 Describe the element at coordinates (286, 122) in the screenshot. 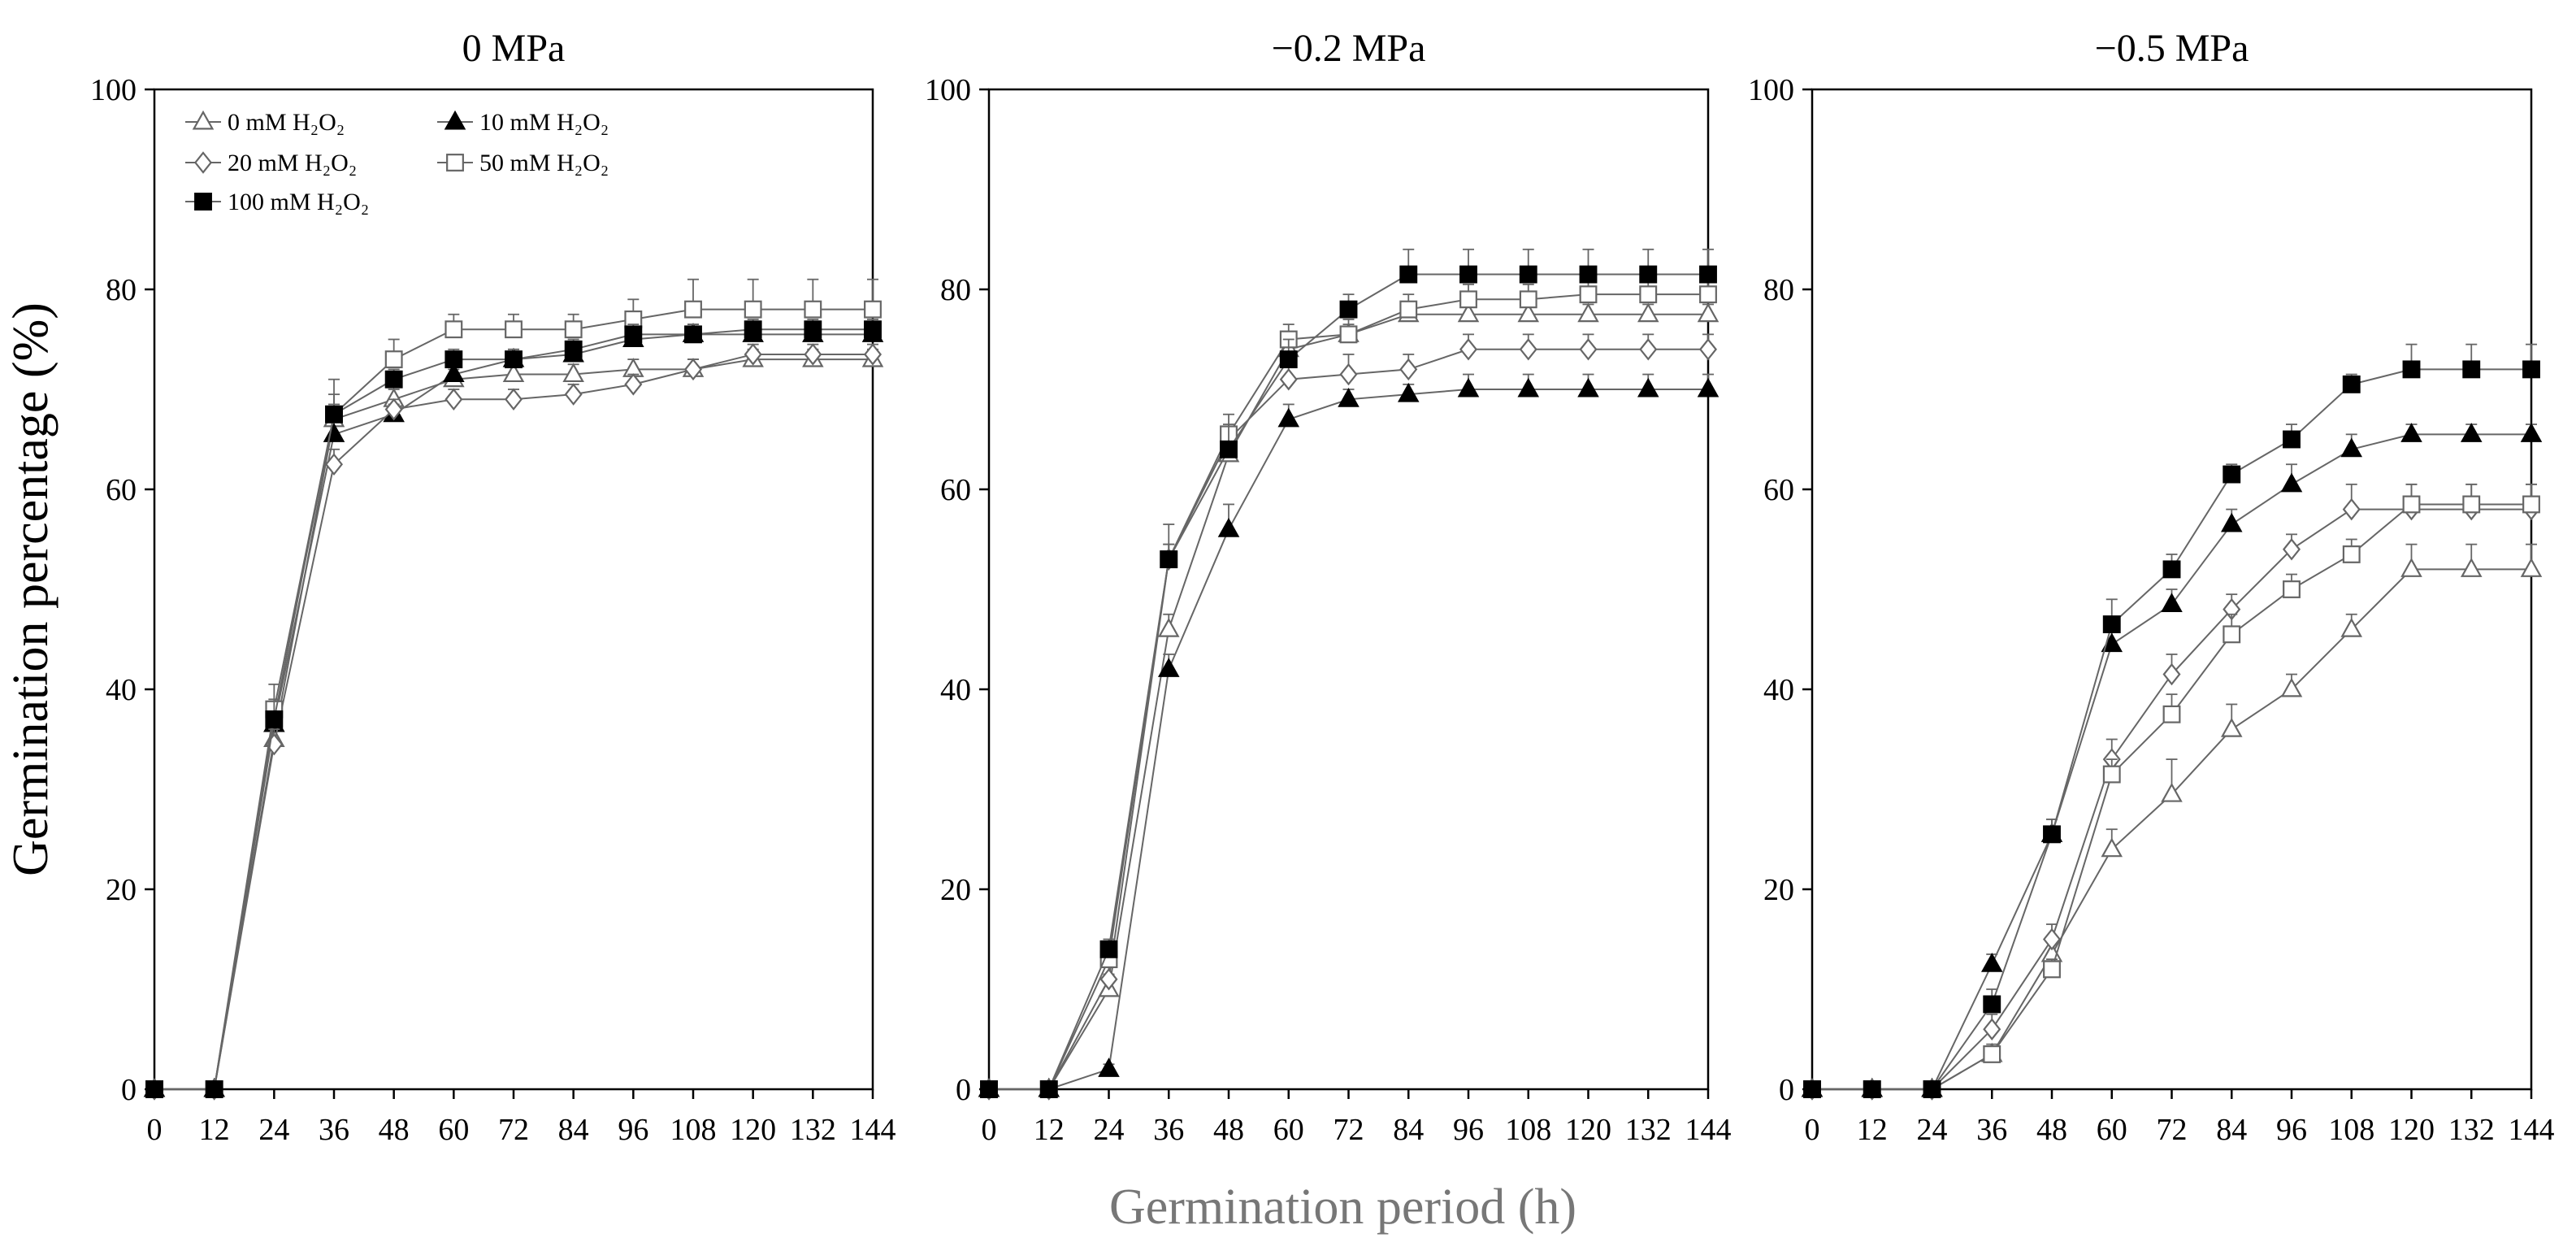

I see `legend-label: 0 mM H₂O₂` at that location.